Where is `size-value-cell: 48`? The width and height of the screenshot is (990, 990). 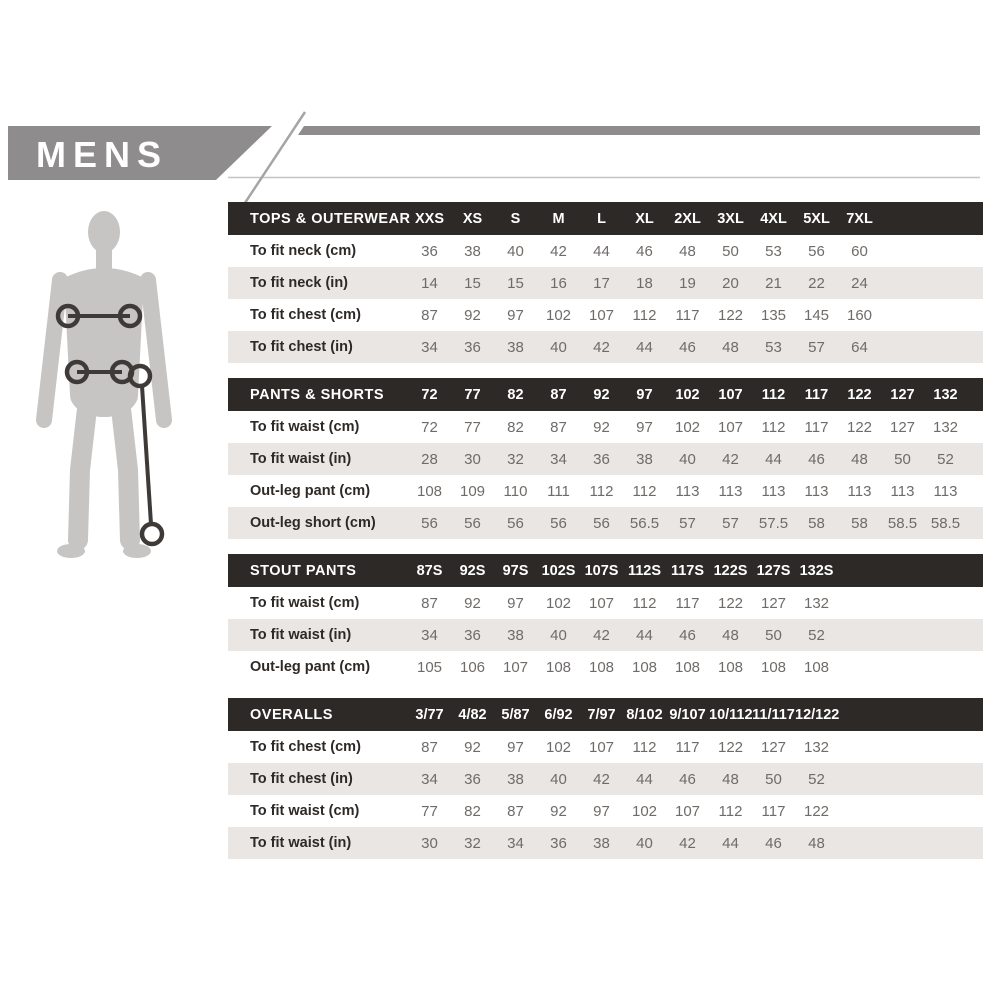
size-value-cell: 48 is located at coordinates (816, 843).